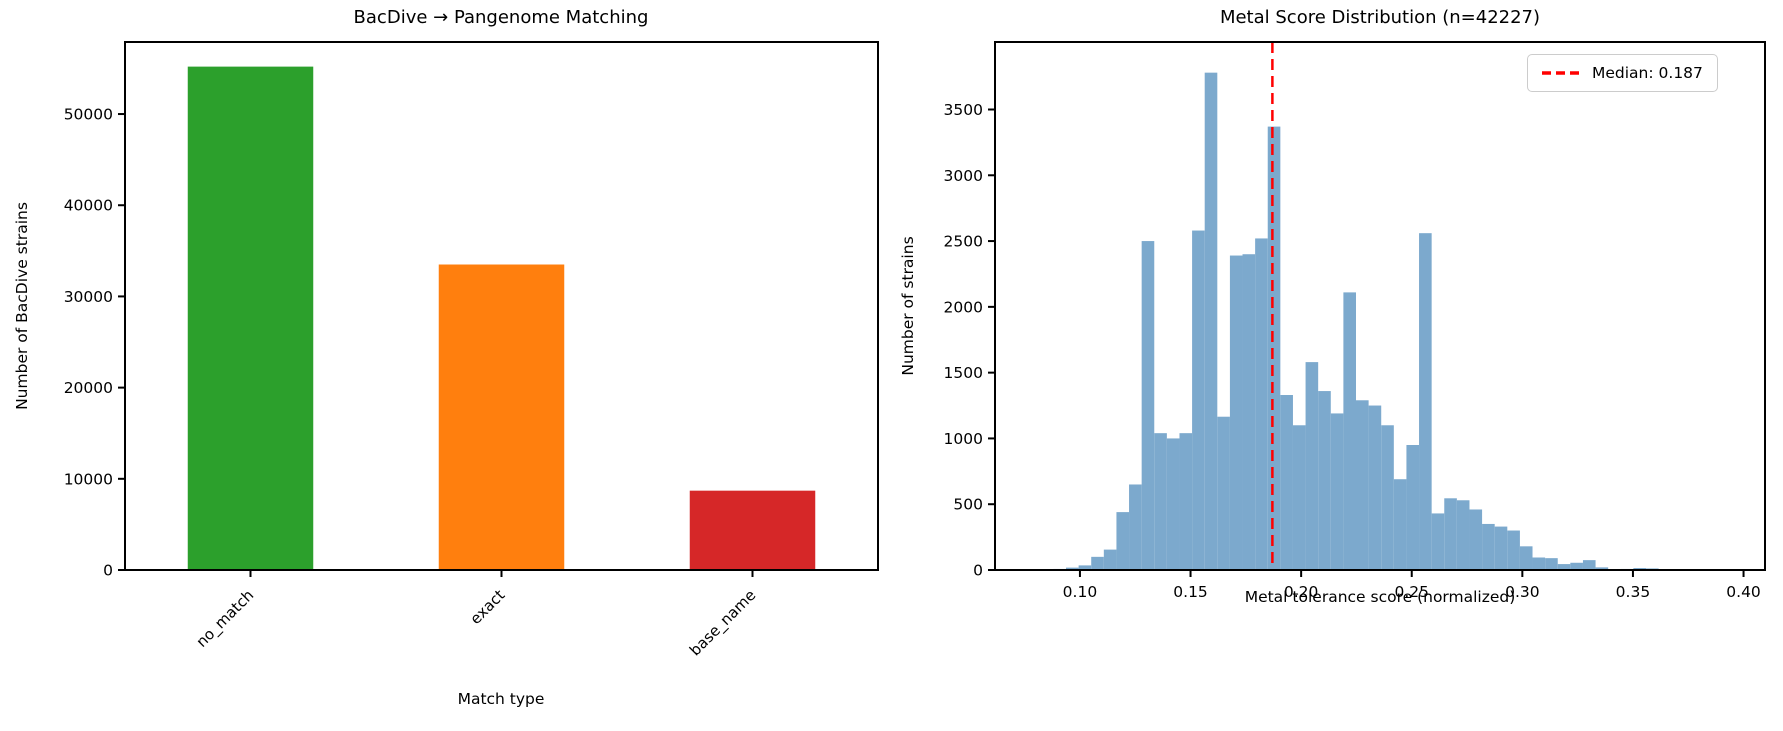 This screenshot has height=731, width=1783. I want to click on x-tick-label: 0.35, so click(1633, 592).